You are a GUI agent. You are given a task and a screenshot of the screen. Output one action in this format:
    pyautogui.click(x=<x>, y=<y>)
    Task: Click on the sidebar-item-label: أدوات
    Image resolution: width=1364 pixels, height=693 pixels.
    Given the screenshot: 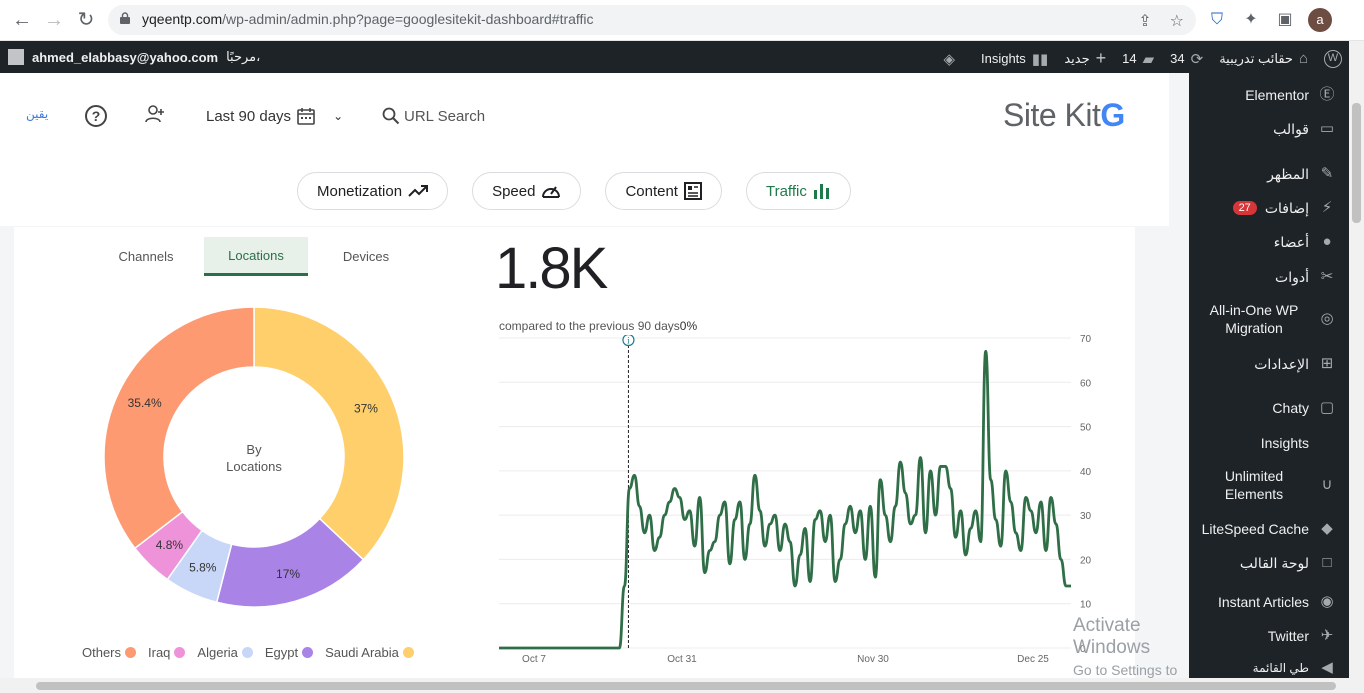 What is the action you would take?
    pyautogui.click(x=1292, y=276)
    